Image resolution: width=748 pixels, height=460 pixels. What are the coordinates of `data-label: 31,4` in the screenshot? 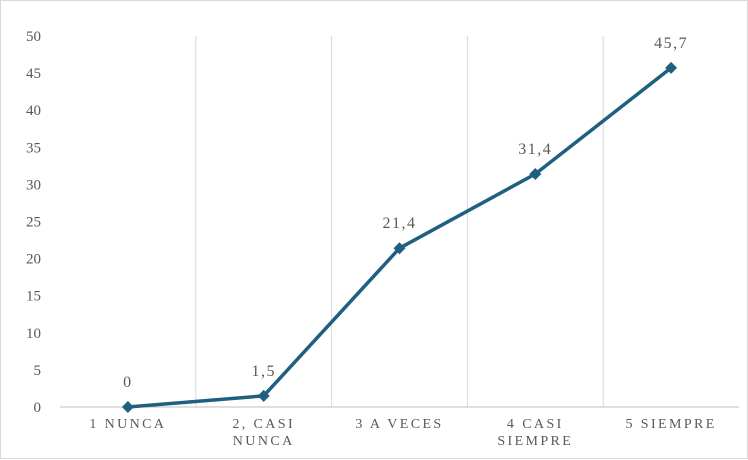 It's located at (535, 149).